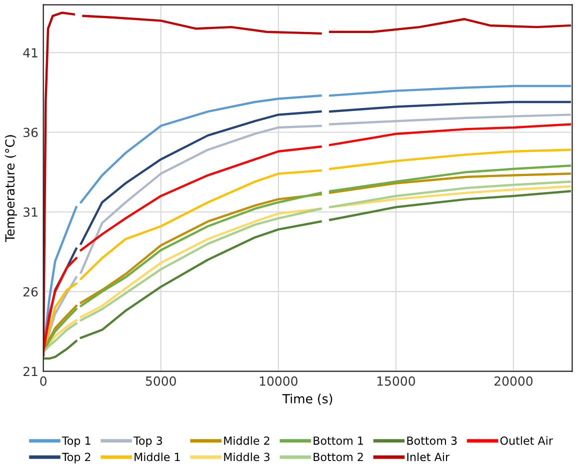 Image resolution: width=578 pixels, height=476 pixels. Describe the element at coordinates (432, 440) in the screenshot. I see `legend-label: Bottom 3` at that location.